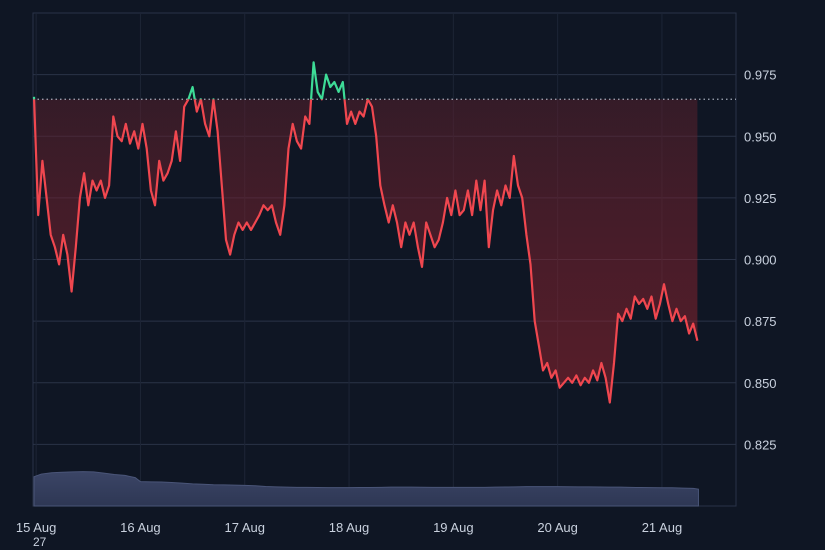 The height and width of the screenshot is (550, 825). Describe the element at coordinates (760, 75) in the screenshot. I see `y-tick-label: 0.975` at that location.